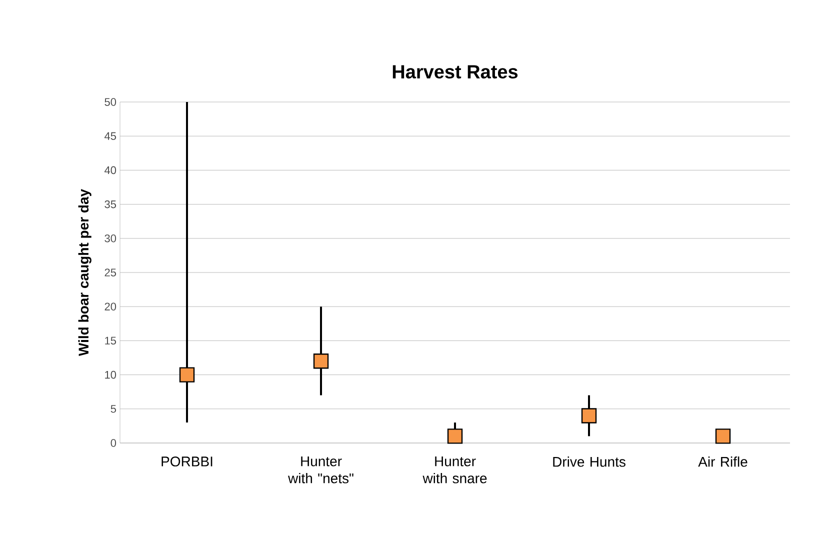  Describe the element at coordinates (110, 102) in the screenshot. I see `y-tick-label: 50` at that location.